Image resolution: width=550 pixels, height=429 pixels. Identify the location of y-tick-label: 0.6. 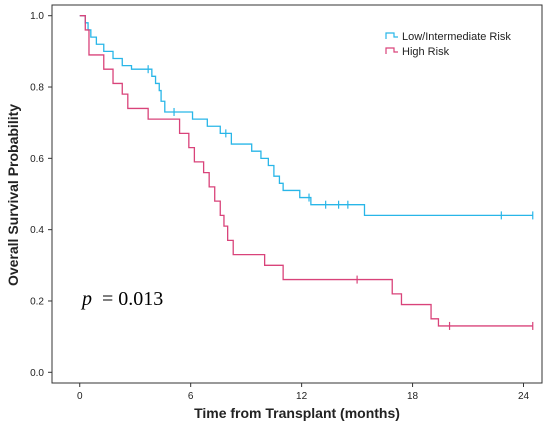
(37, 159).